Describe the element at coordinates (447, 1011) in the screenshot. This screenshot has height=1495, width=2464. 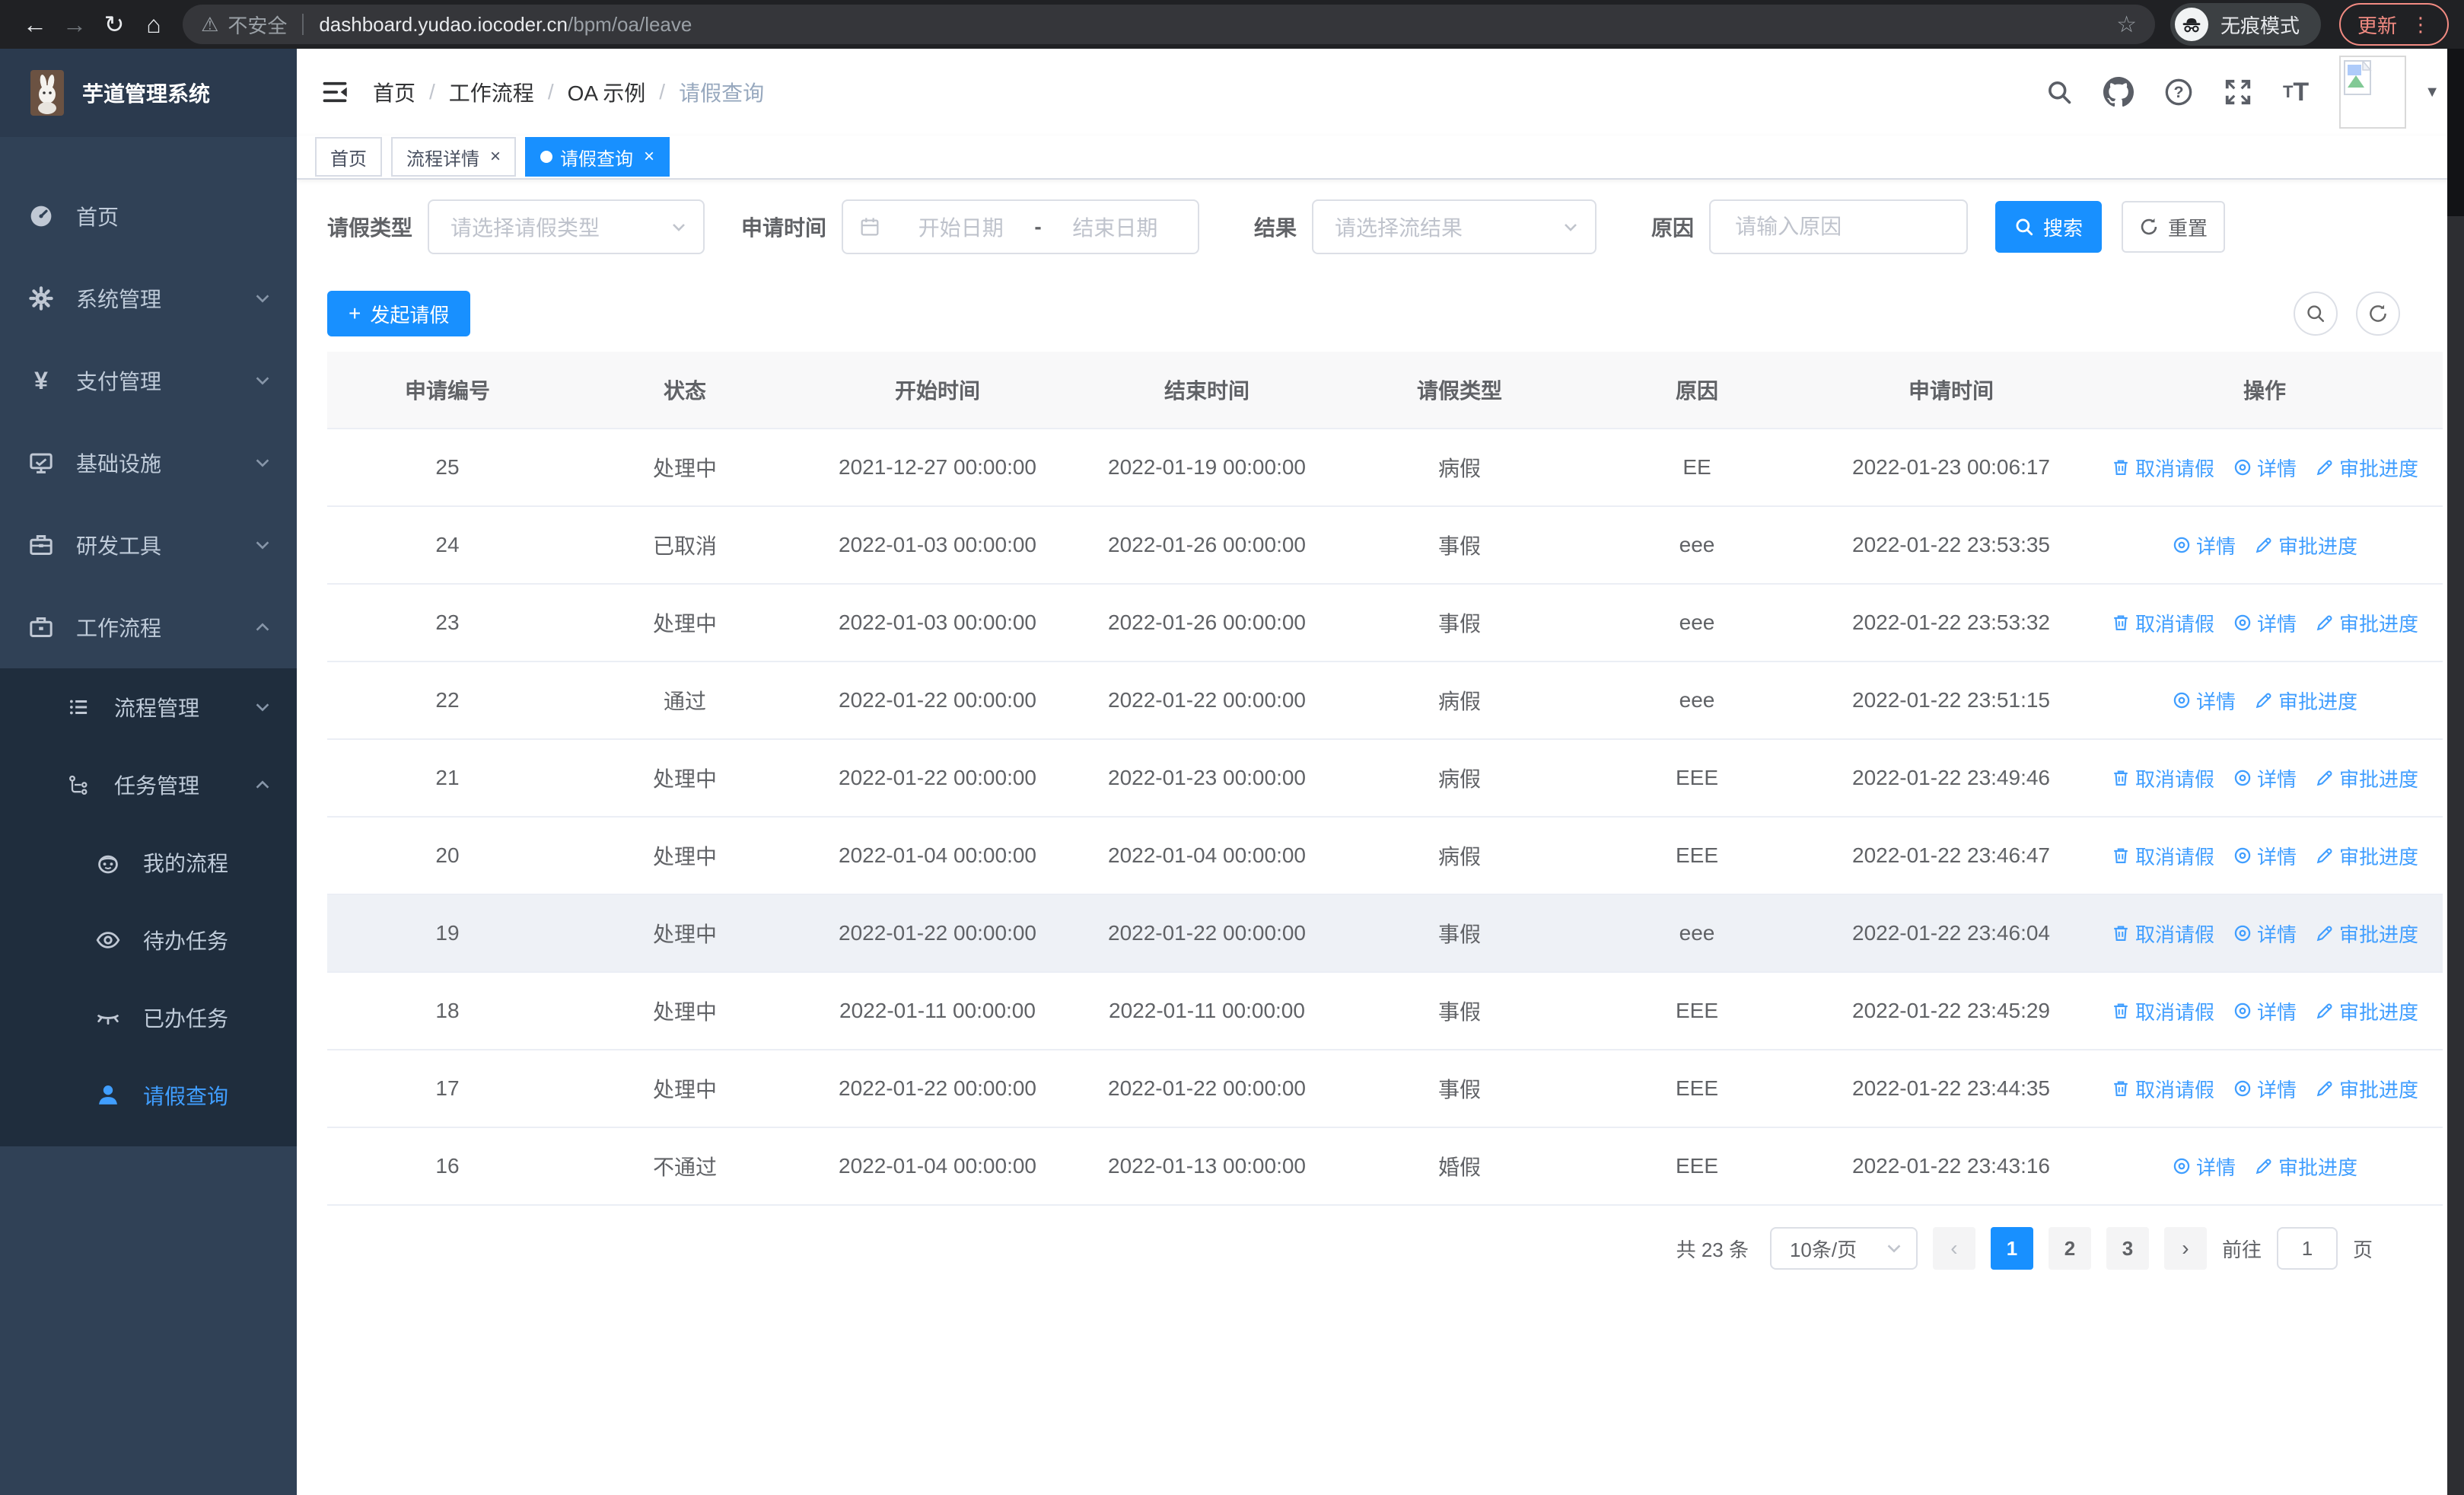
I see `cell-id: 18` at that location.